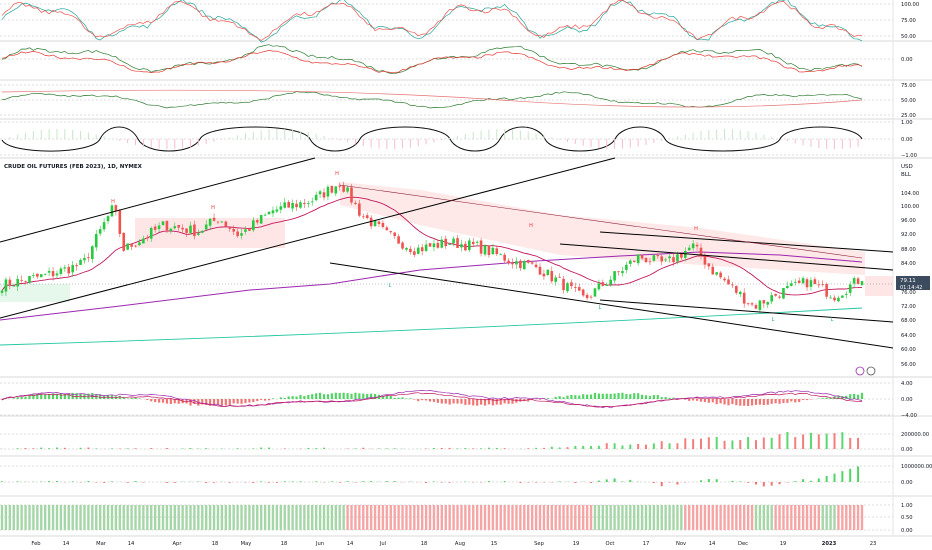 The width and height of the screenshot is (932, 550). Describe the element at coordinates (871, 371) in the screenshot. I see `earnings-icon` at that location.